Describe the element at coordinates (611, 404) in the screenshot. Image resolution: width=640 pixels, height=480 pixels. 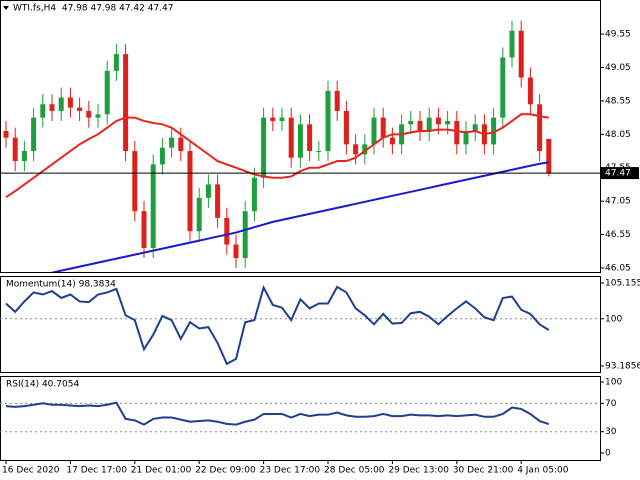
I see `y-tick-label: 70` at that location.